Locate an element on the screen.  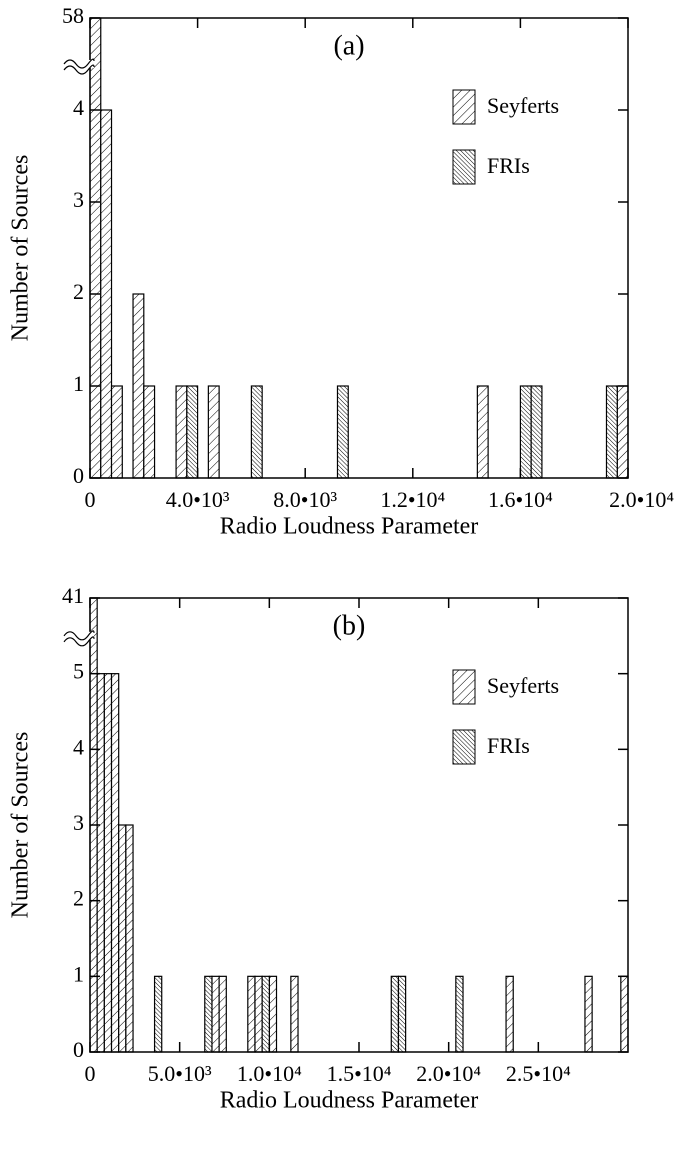
x-tick-label: 1.5•10⁴ is located at coordinates (359, 1073).